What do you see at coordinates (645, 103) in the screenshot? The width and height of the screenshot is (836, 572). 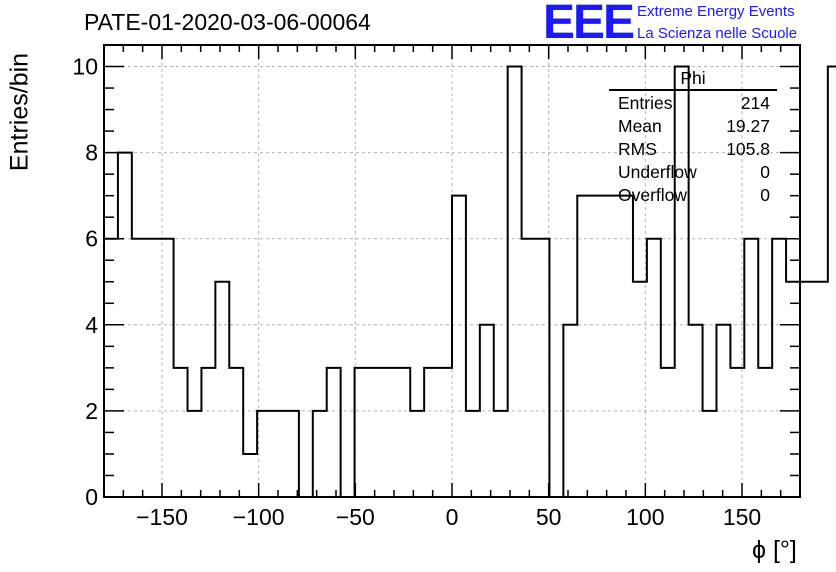 I see `stats-key: Entries` at bounding box center [645, 103].